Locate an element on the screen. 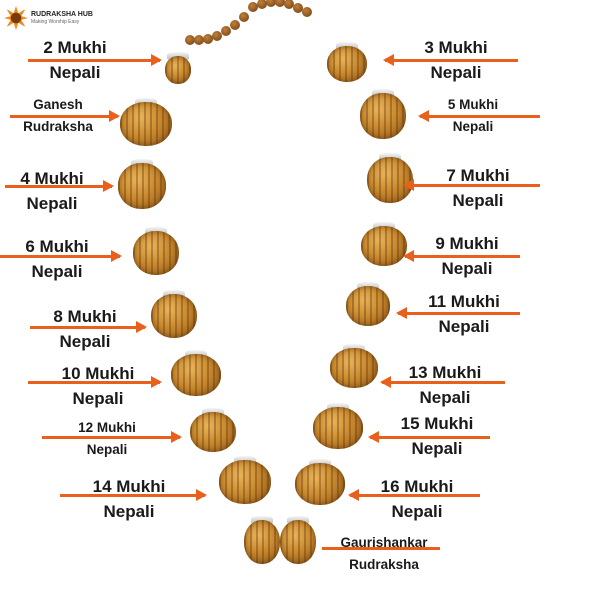 The width and height of the screenshot is (600, 600). bead-label: 15 Mukhi Nepali is located at coordinates (437, 436).